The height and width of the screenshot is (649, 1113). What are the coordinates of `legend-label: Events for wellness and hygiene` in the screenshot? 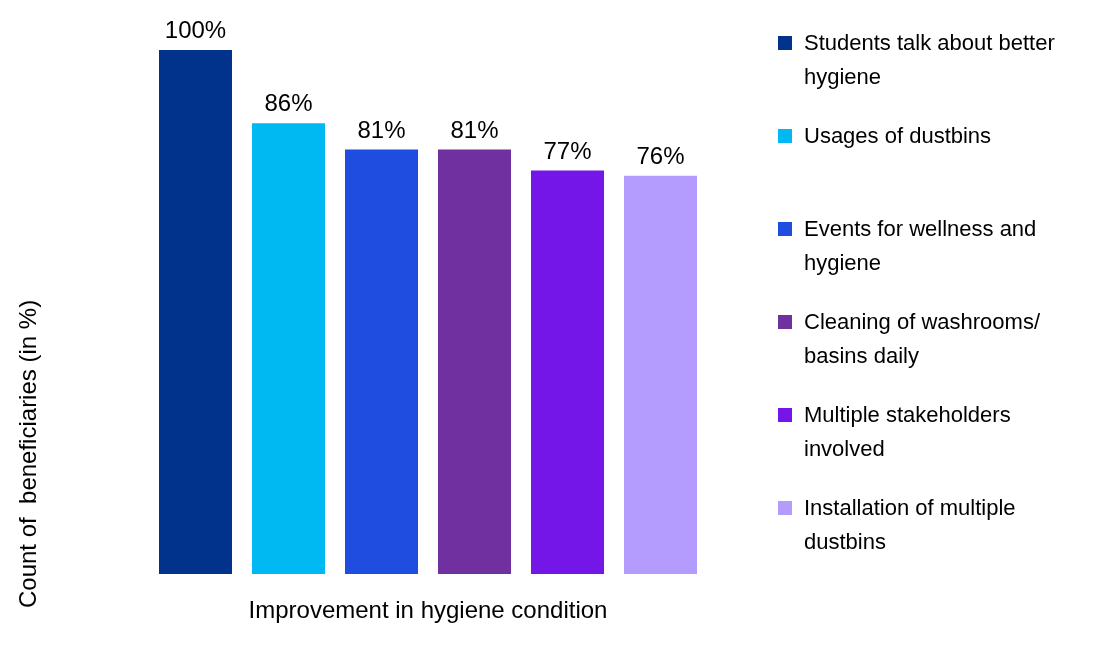 It's located at (921, 246).